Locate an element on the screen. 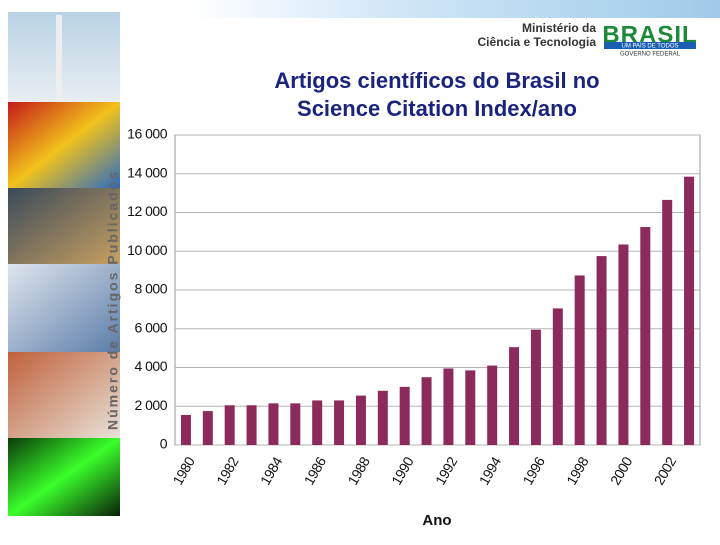 Image resolution: width=720 pixels, height=545 pixels. x-tick-label: 1988 is located at coordinates (358, 471).